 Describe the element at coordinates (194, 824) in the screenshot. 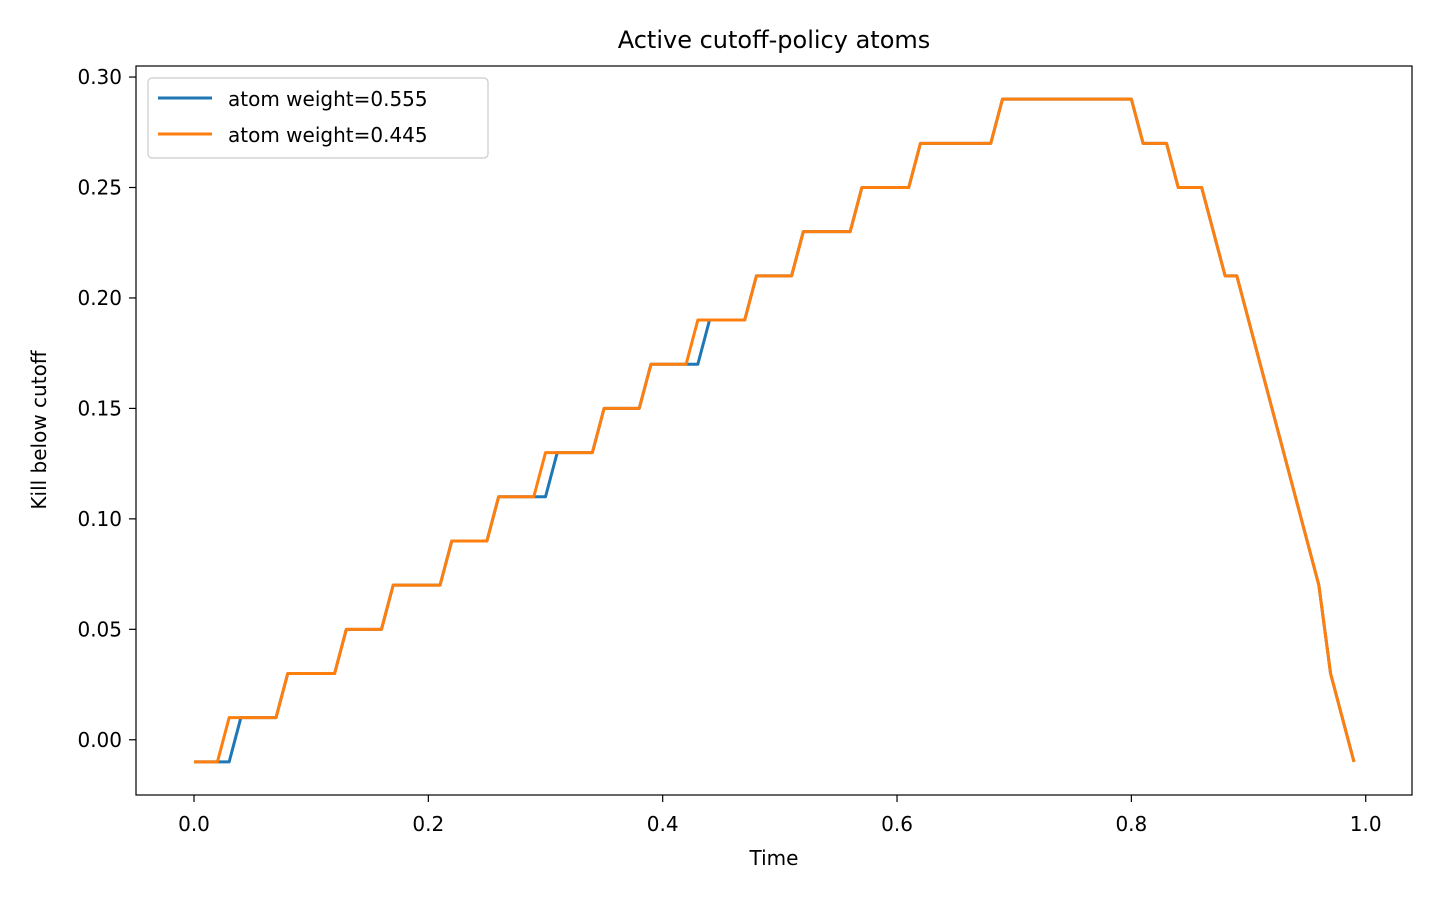

I see `x-tick-label: 0.0` at that location.